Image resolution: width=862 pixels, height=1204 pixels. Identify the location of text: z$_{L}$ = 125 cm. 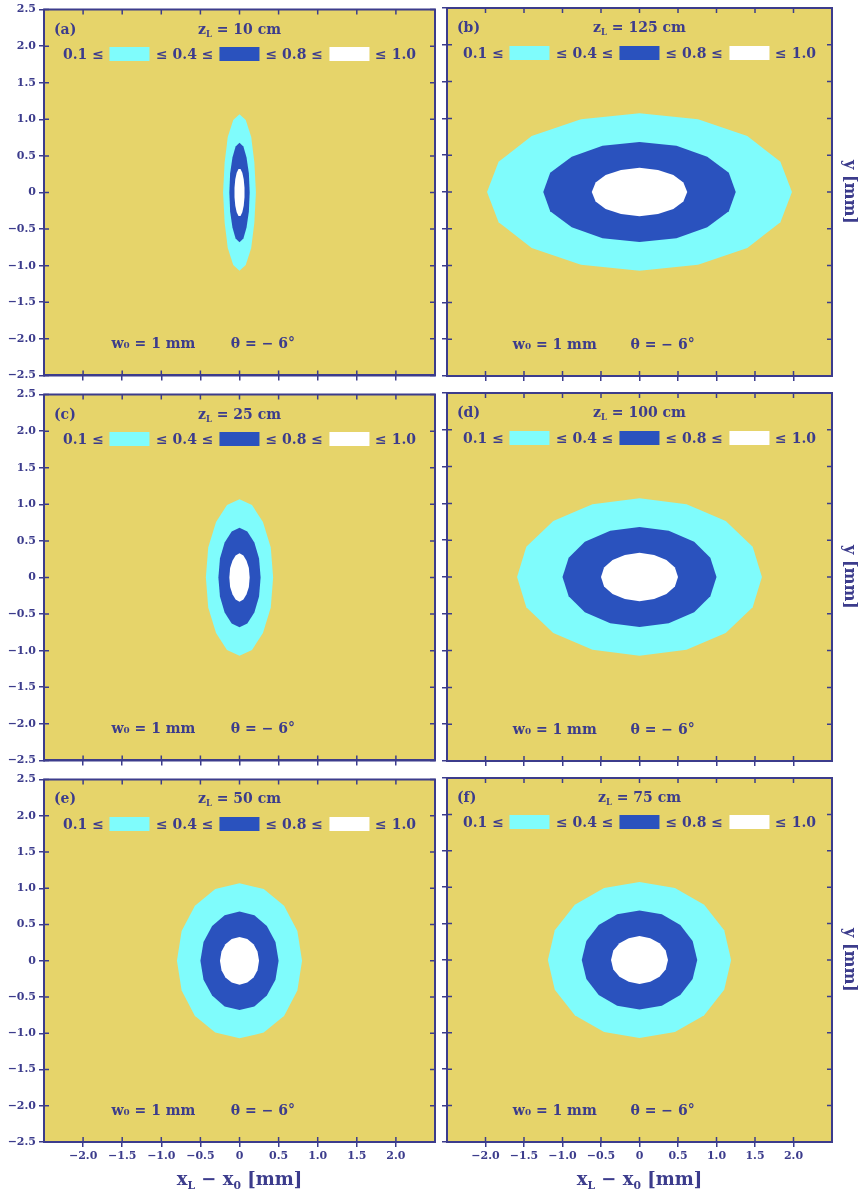
(639, 29).